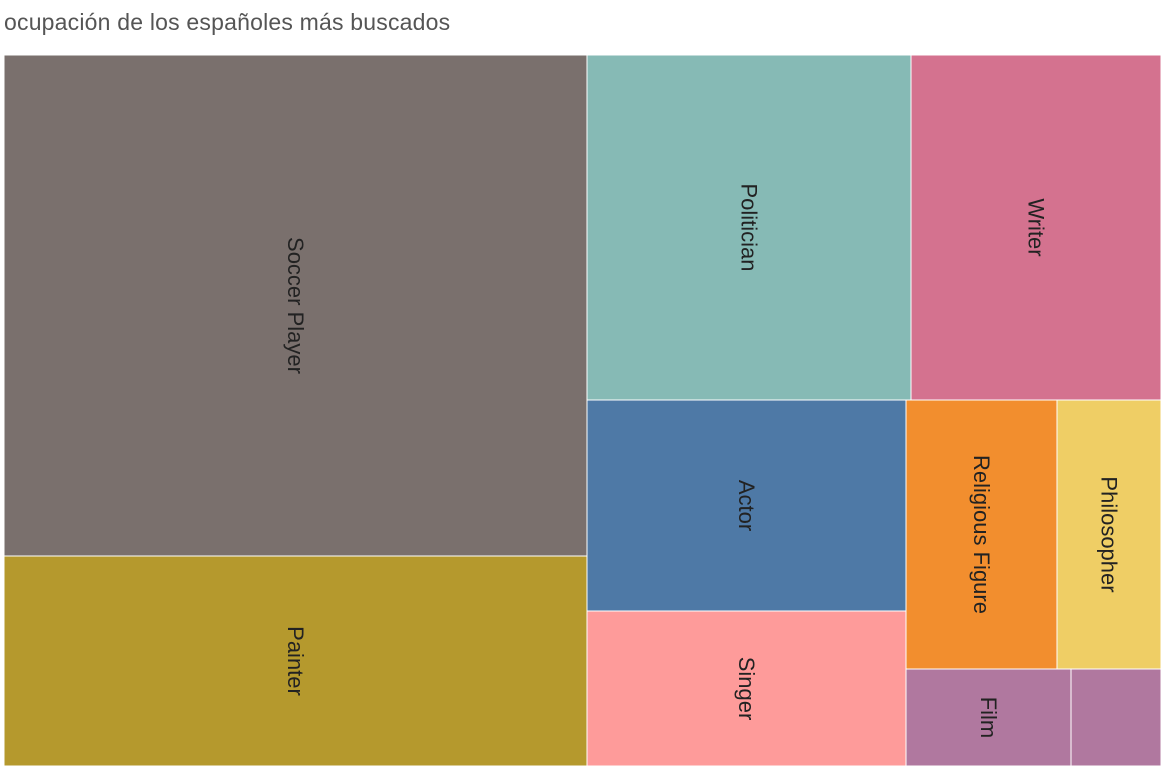 This screenshot has width=1165, height=770. I want to click on tile-politician, so click(749, 227).